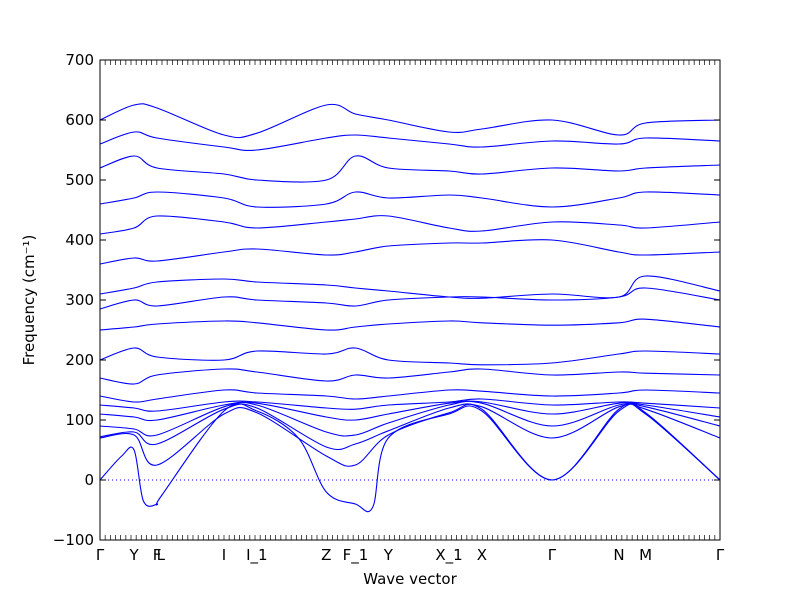 Image resolution: width=800 pixels, height=600 pixels. I want to click on x-tick-label: Z, so click(326, 555).